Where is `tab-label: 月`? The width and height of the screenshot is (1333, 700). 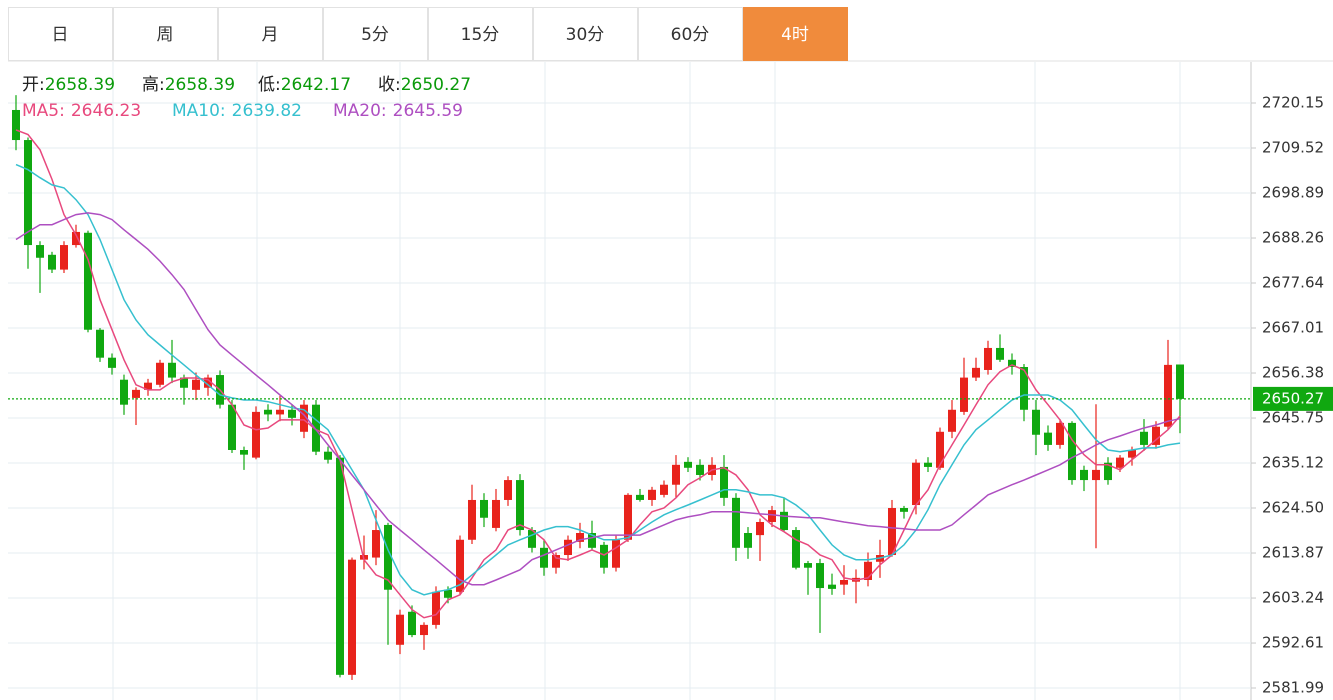 tab-label: 月 is located at coordinates (270, 35).